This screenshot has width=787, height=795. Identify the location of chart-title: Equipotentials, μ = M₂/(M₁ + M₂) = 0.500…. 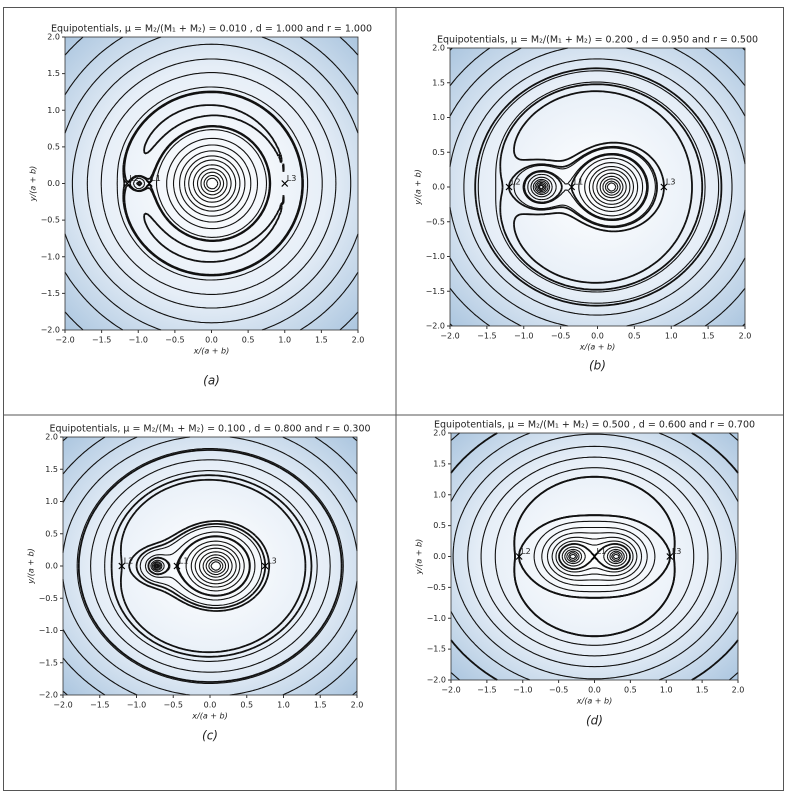
(594, 425).